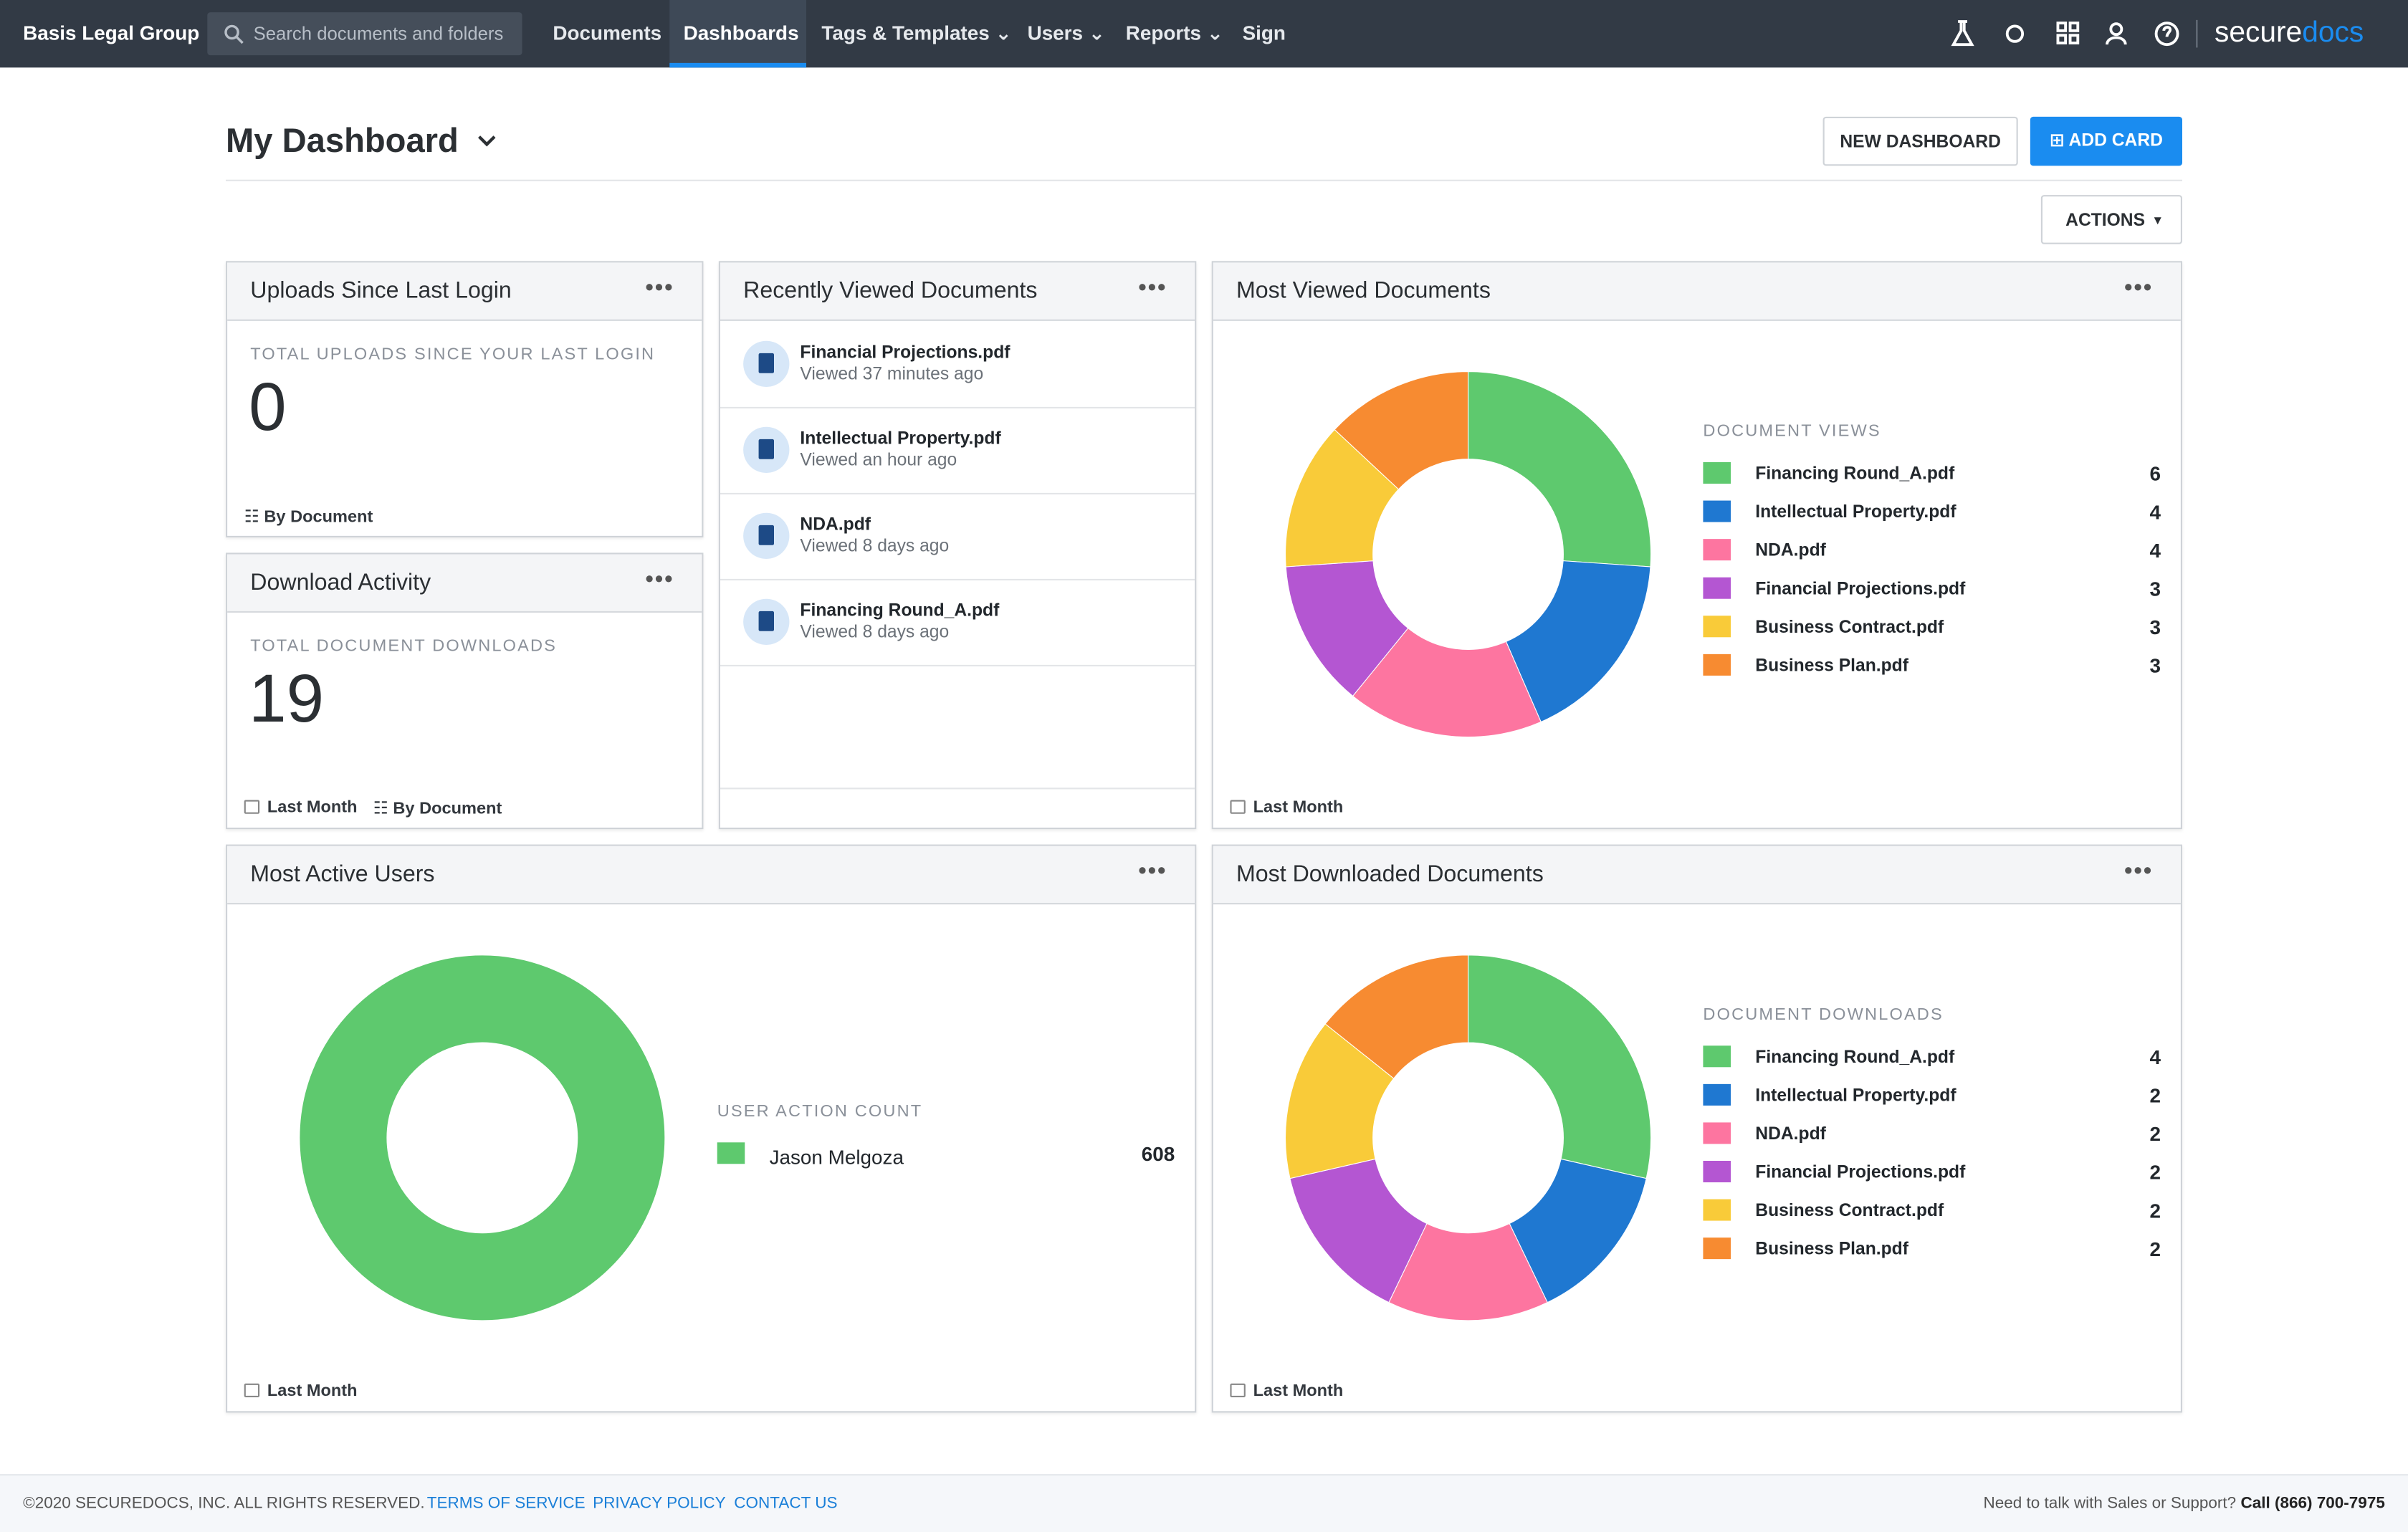 The height and width of the screenshot is (1532, 2408). Describe the element at coordinates (464, 584) in the screenshot. I see `card-header: Download Activity•••` at that location.